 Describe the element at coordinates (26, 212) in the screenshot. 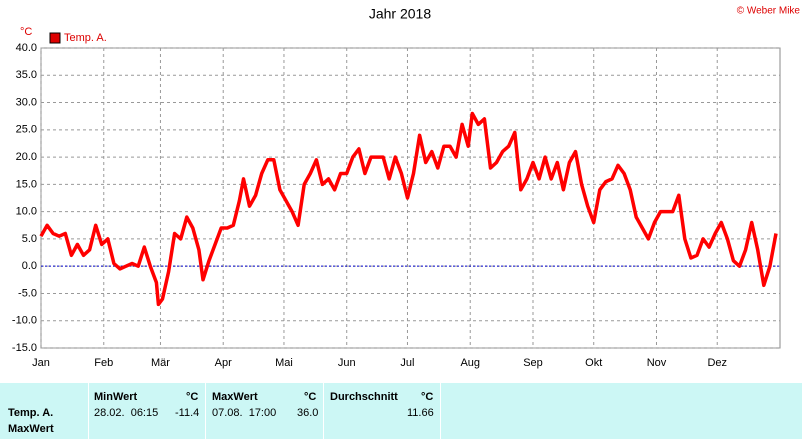

I see `y-tick-label: 10.0` at that location.